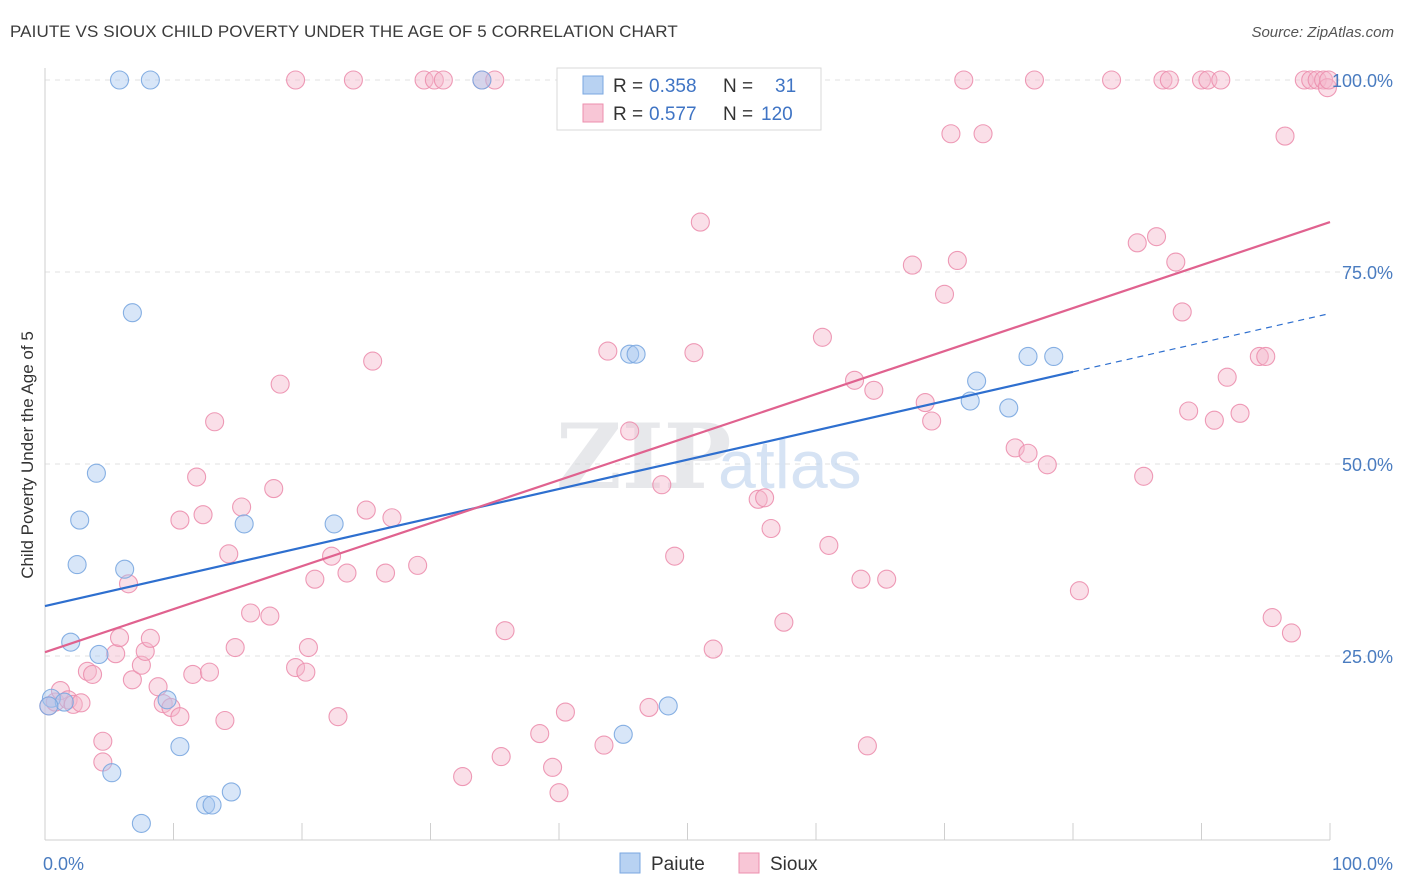 The width and height of the screenshot is (1406, 892). What do you see at coordinates (1362, 81) in the screenshot?
I see `y-tick-label: 100.0%` at bounding box center [1362, 81].